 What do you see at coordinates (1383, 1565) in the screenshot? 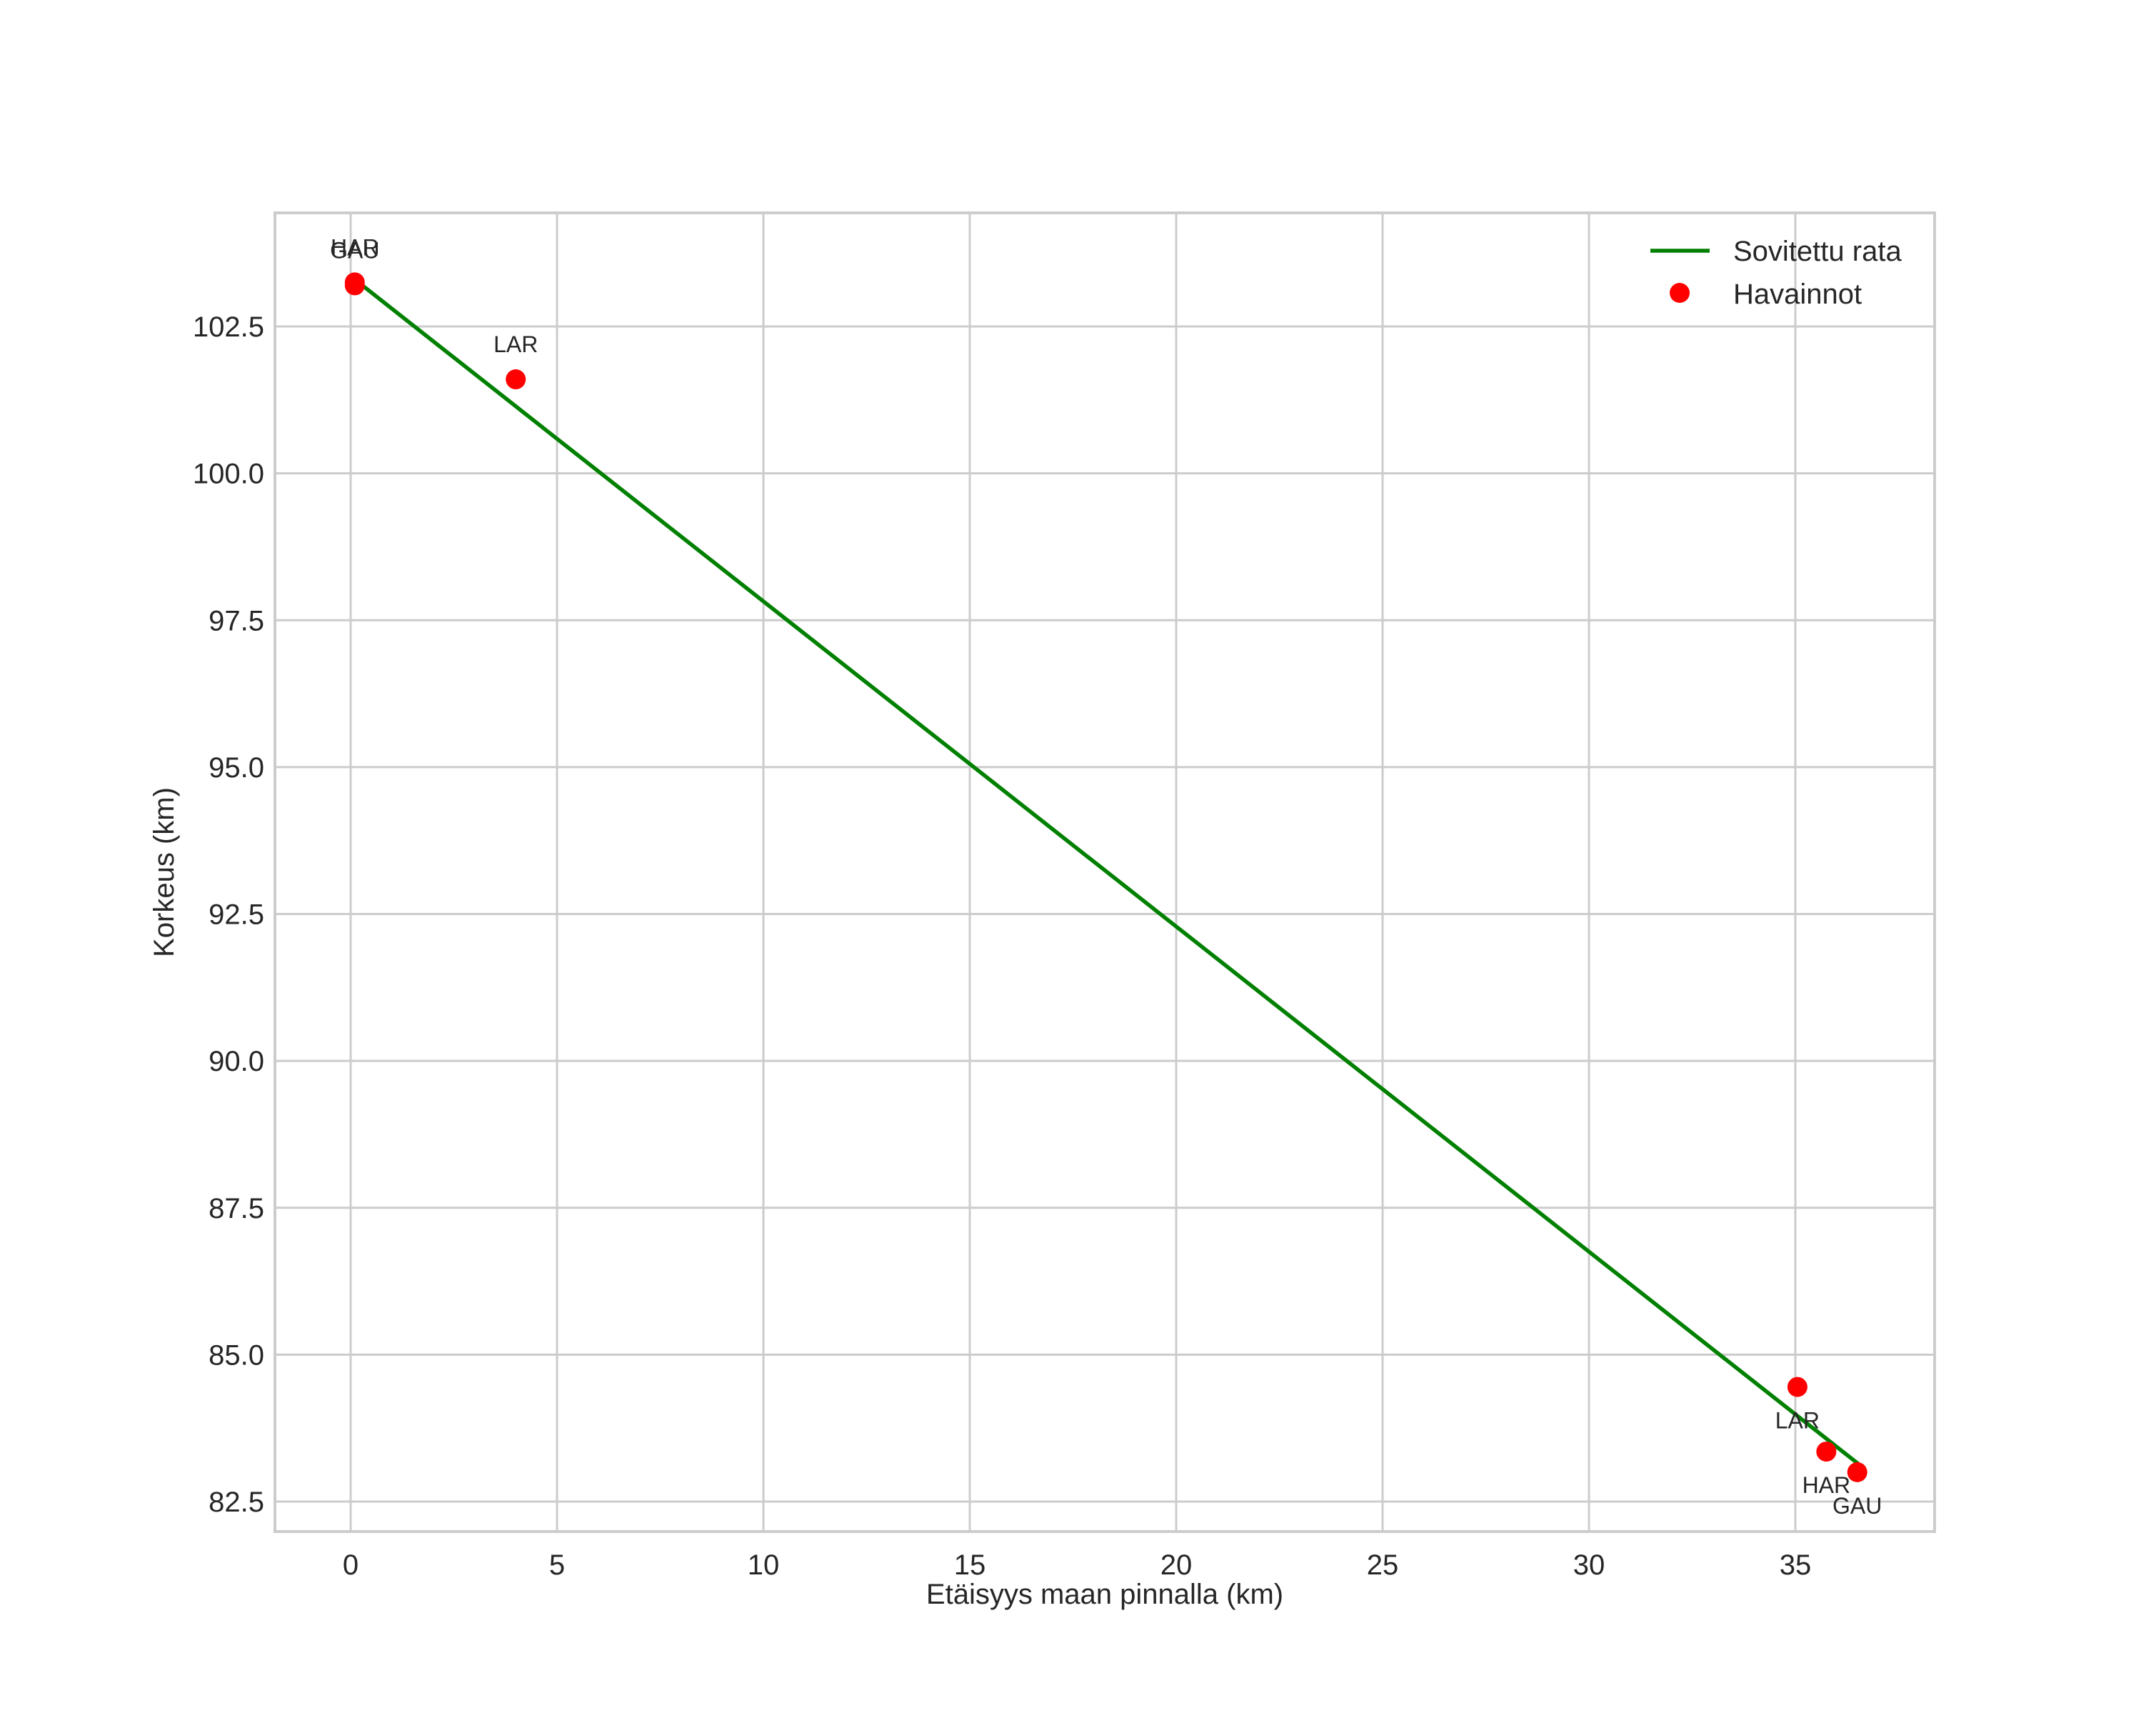
I see `x-tick-label: 25` at bounding box center [1383, 1565].